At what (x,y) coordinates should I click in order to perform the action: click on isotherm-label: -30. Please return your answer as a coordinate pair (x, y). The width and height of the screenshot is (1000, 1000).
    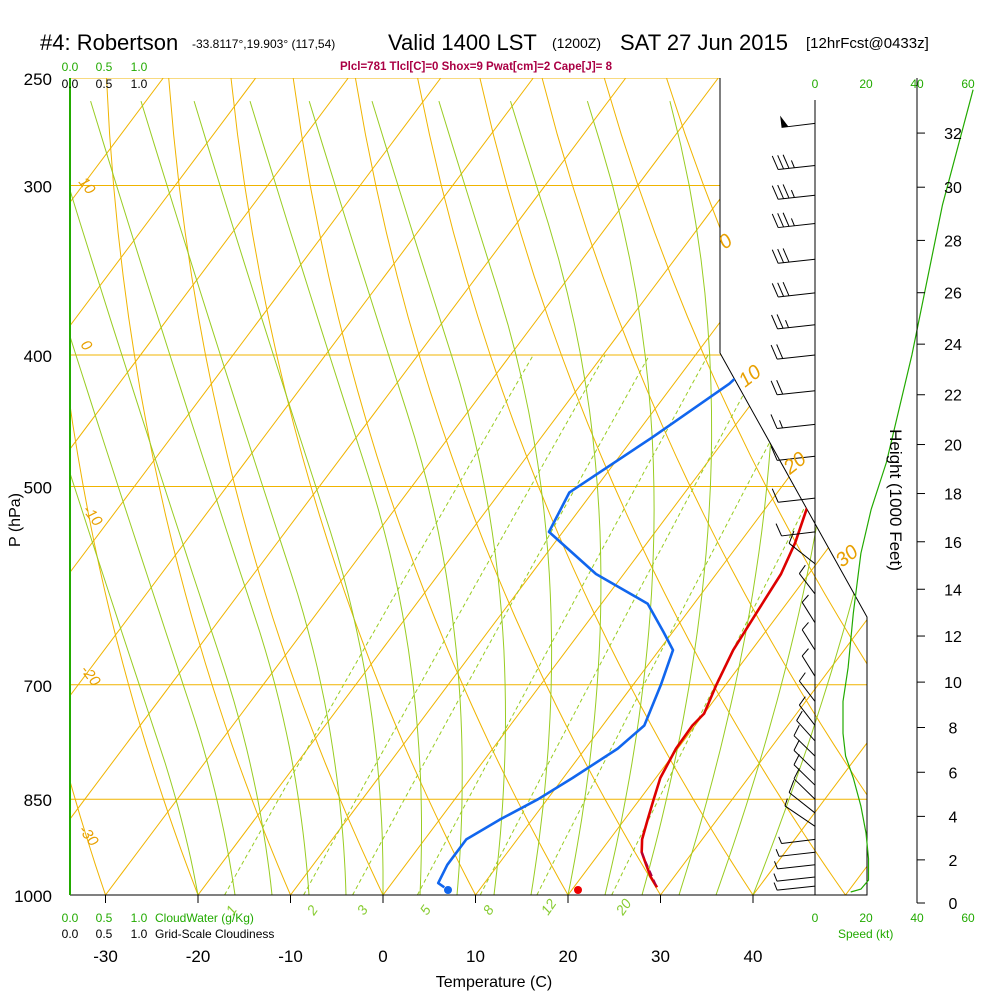
    Looking at the image, I should click on (88, 836).